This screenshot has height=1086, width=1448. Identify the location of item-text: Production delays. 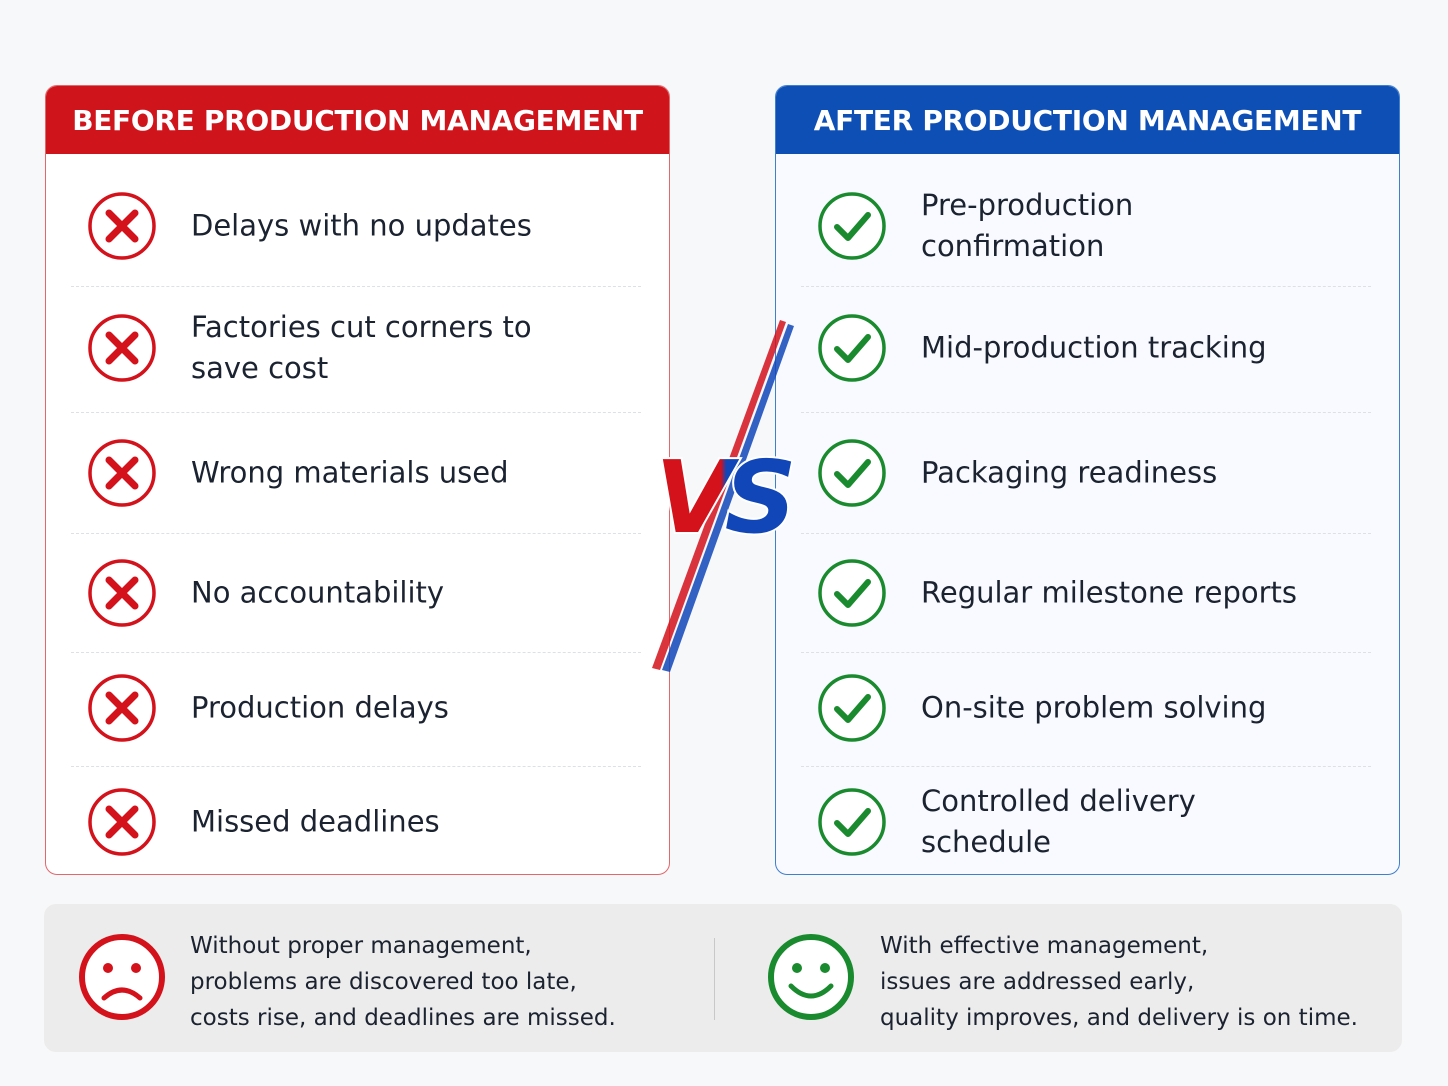
(320, 707).